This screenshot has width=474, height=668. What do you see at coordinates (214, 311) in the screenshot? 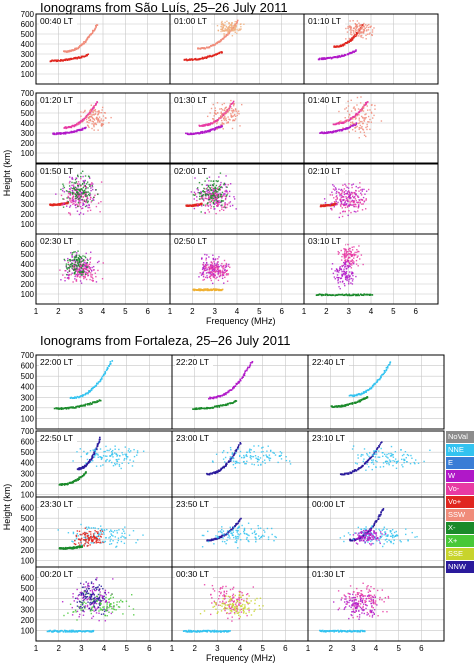
I see `x-tick-label: 3` at bounding box center [214, 311].